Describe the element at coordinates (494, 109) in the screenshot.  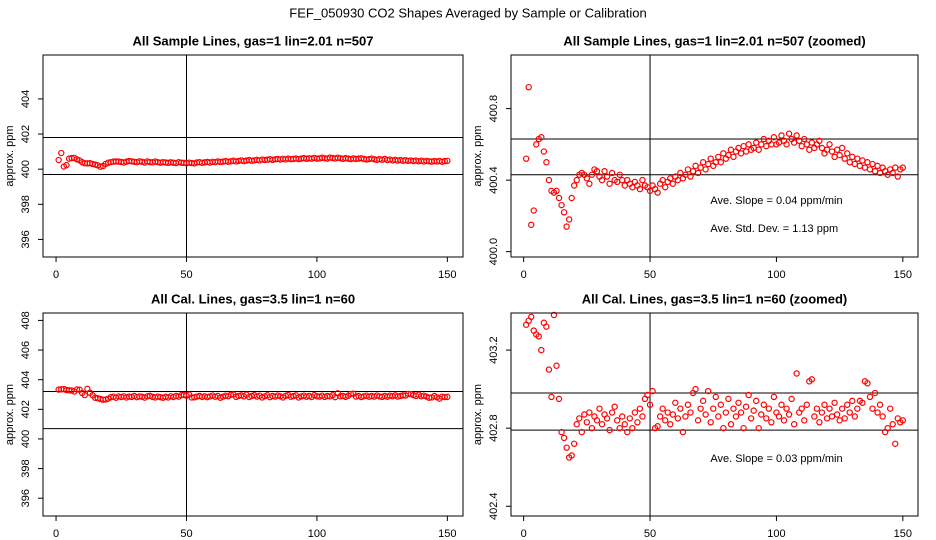
I see `y-tick-label: 400.8` at that location.